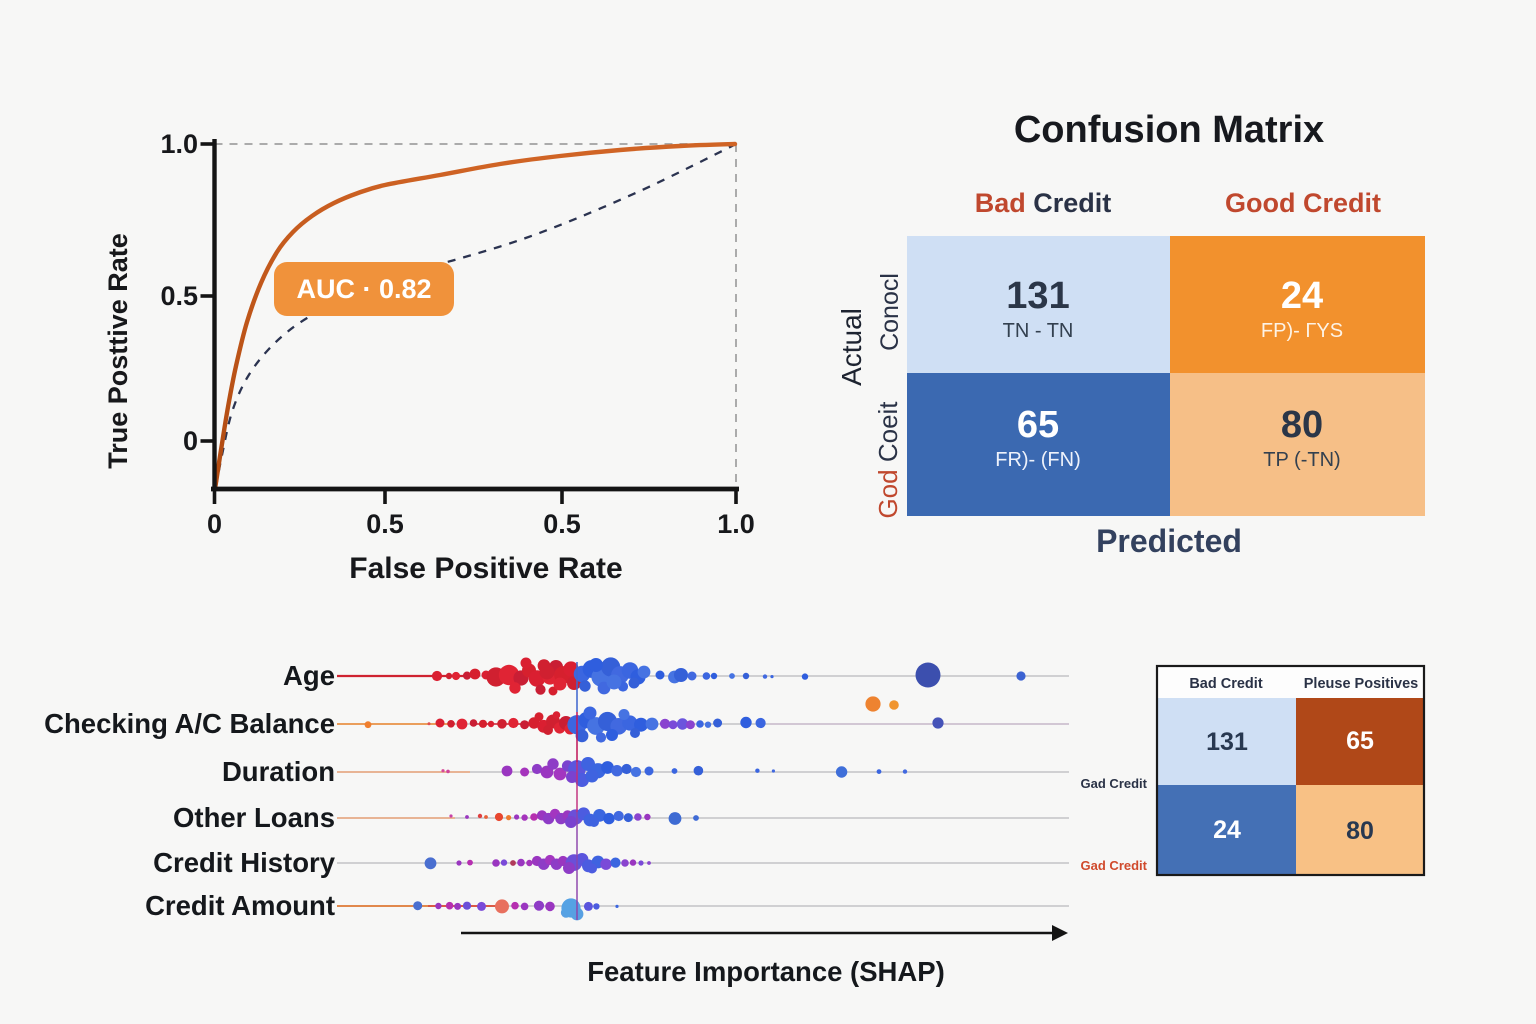  I want to click on svg-text: FR)- (FN), so click(1038, 460).